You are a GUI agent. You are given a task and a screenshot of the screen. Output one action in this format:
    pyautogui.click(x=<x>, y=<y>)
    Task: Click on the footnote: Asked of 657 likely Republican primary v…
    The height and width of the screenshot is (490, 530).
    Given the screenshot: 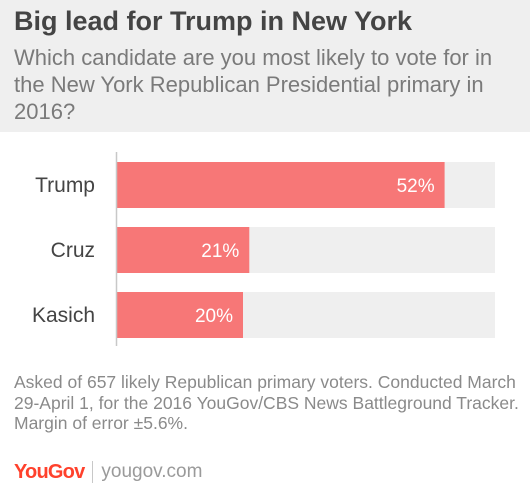 What is the action you would take?
    pyautogui.click(x=266, y=402)
    